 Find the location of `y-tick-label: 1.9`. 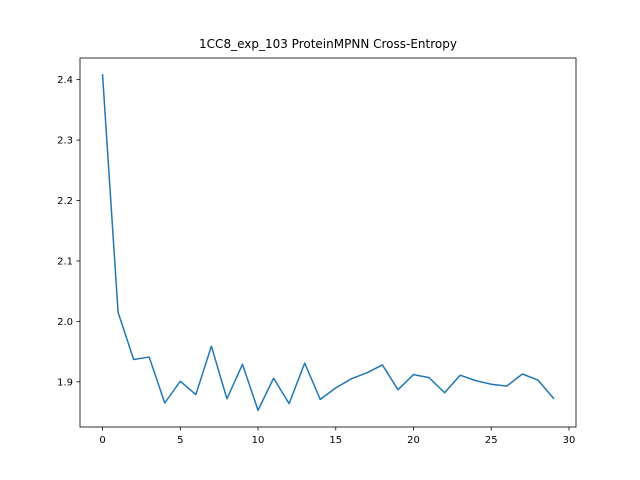

y-tick-label: 1.9 is located at coordinates (65, 382).